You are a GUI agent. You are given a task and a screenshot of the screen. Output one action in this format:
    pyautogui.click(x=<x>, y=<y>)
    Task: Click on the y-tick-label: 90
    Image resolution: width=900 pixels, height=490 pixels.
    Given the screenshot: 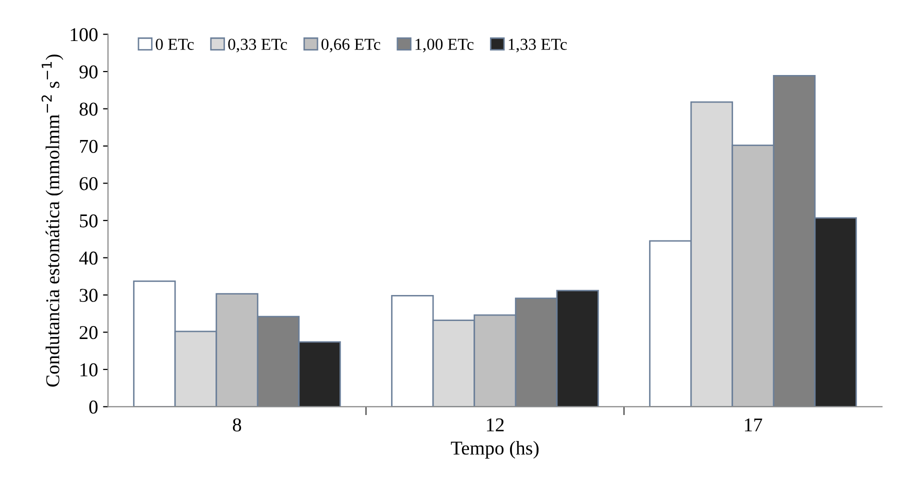 What is the action you would take?
    pyautogui.click(x=88, y=71)
    